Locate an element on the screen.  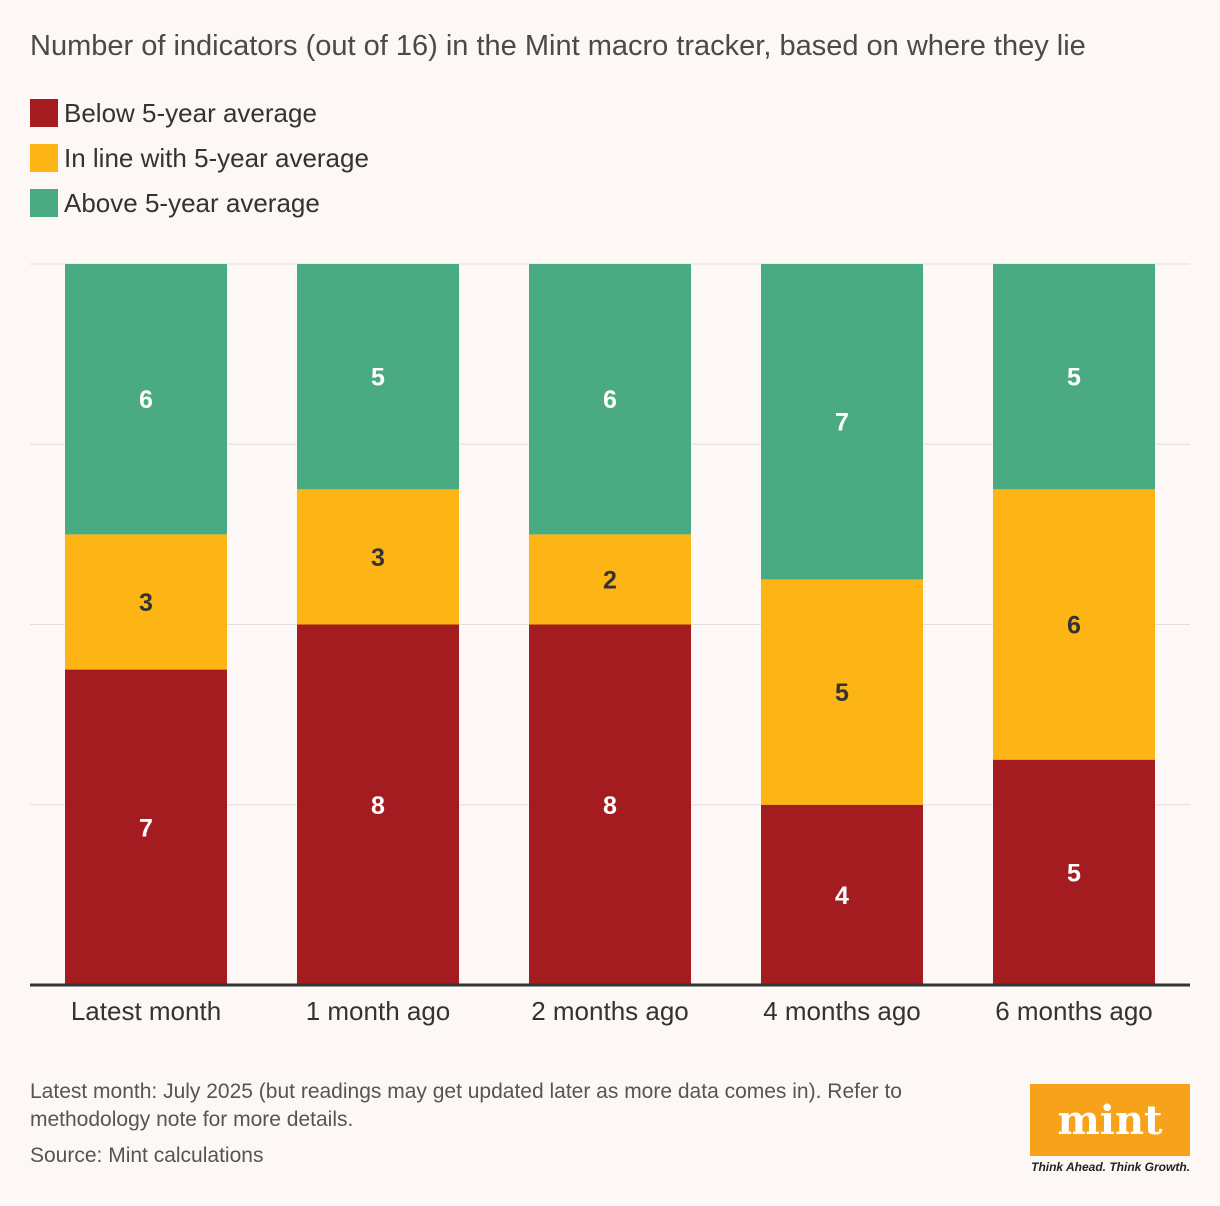
mint-logo-text: mint is located at coordinates (1110, 1120).